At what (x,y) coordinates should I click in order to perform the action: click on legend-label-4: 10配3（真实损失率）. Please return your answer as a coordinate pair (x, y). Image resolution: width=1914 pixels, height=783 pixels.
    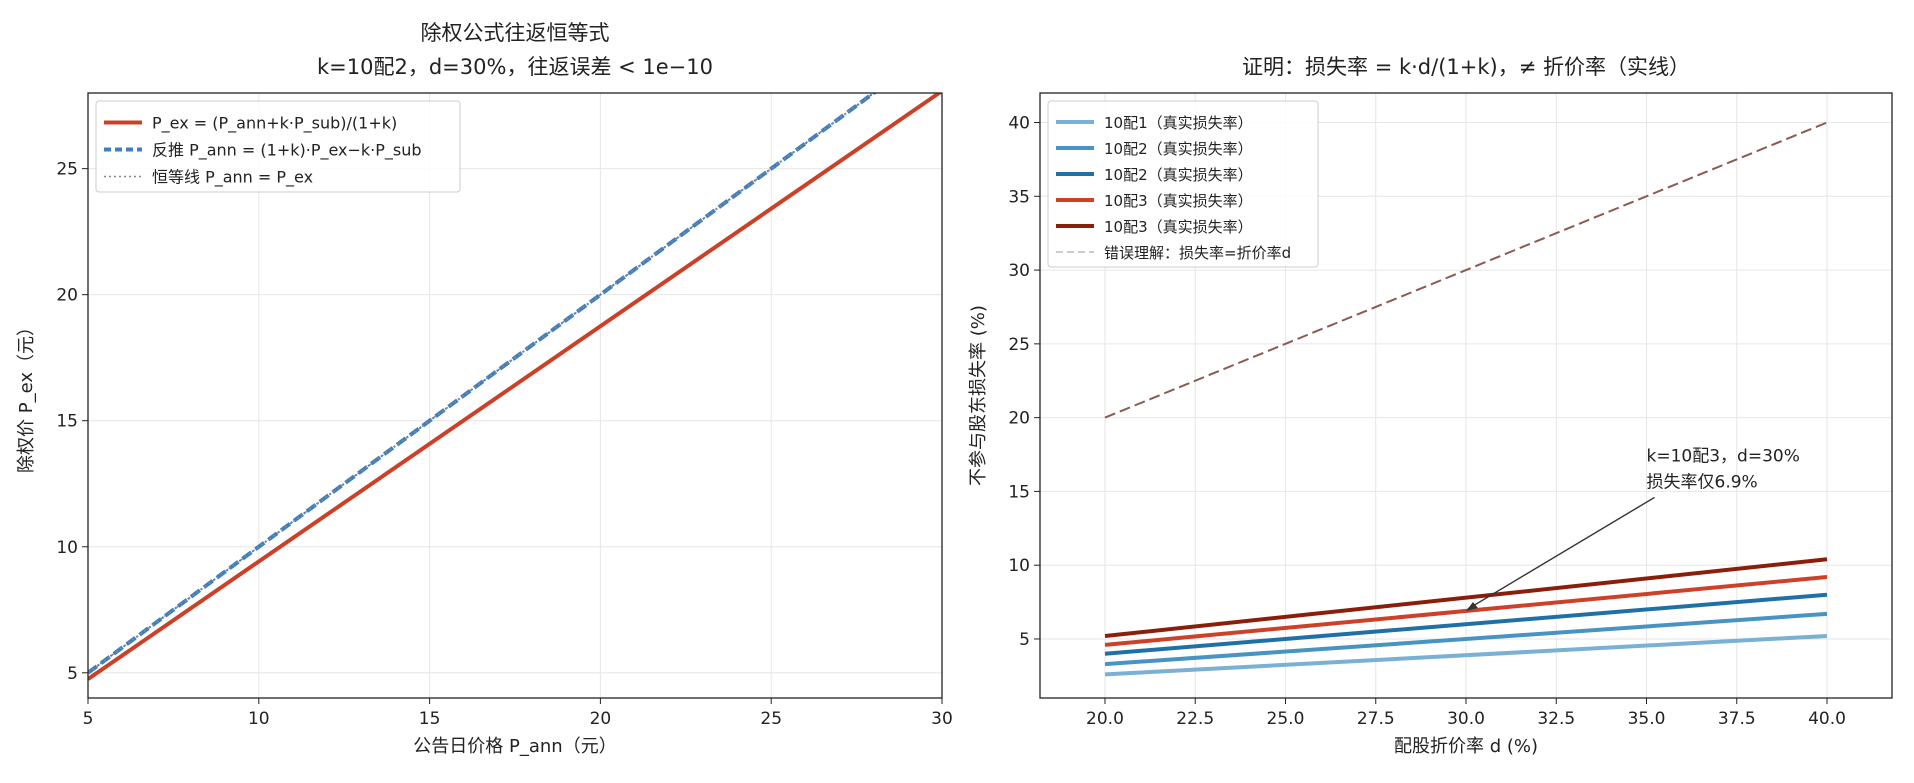
    Looking at the image, I should click on (1178, 201).